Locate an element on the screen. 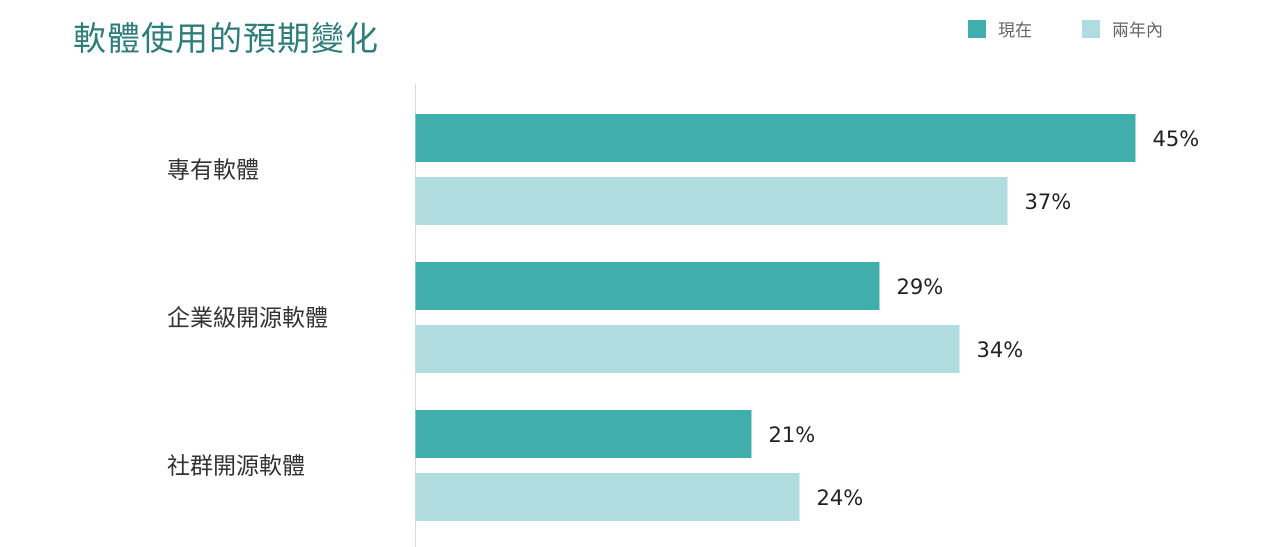  legend-swatch-current is located at coordinates (977, 28).